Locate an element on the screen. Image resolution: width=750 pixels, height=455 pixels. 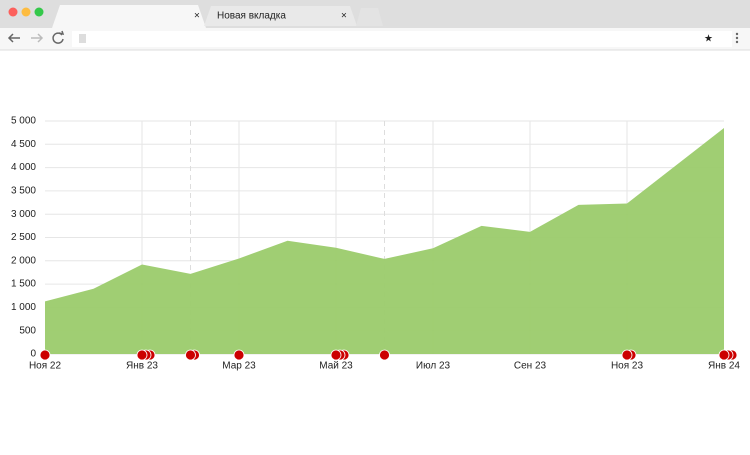
x-tick-label: Ноя 22 is located at coordinates (45, 366).